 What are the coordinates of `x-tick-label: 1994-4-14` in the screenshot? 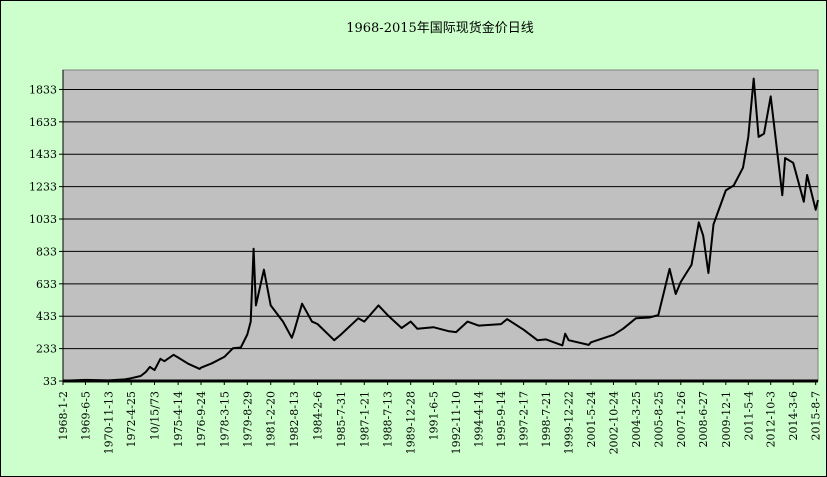 It's located at (479, 419).